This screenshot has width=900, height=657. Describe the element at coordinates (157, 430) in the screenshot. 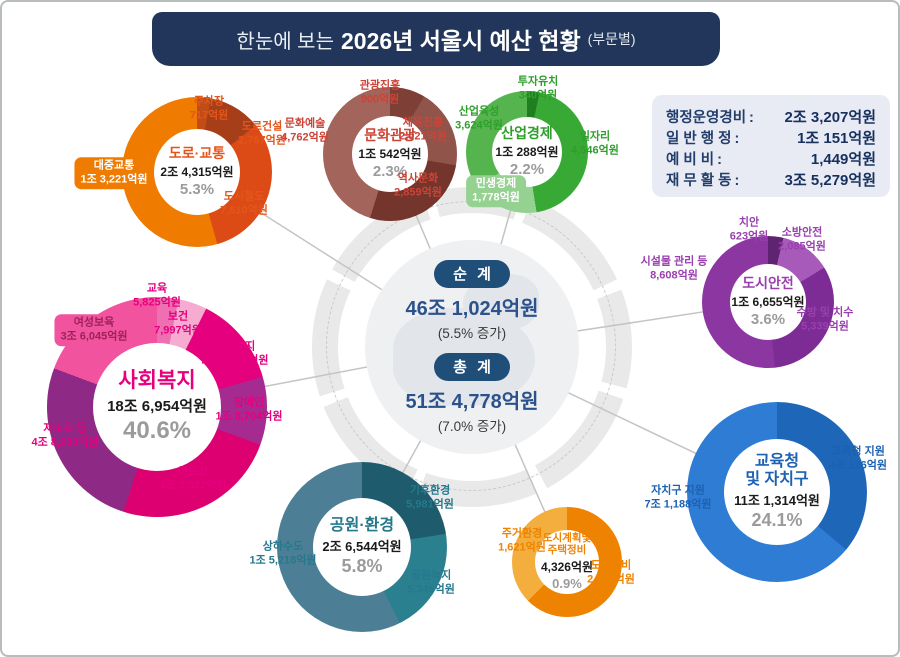

I see `donut-percent: 40.6%` at that location.